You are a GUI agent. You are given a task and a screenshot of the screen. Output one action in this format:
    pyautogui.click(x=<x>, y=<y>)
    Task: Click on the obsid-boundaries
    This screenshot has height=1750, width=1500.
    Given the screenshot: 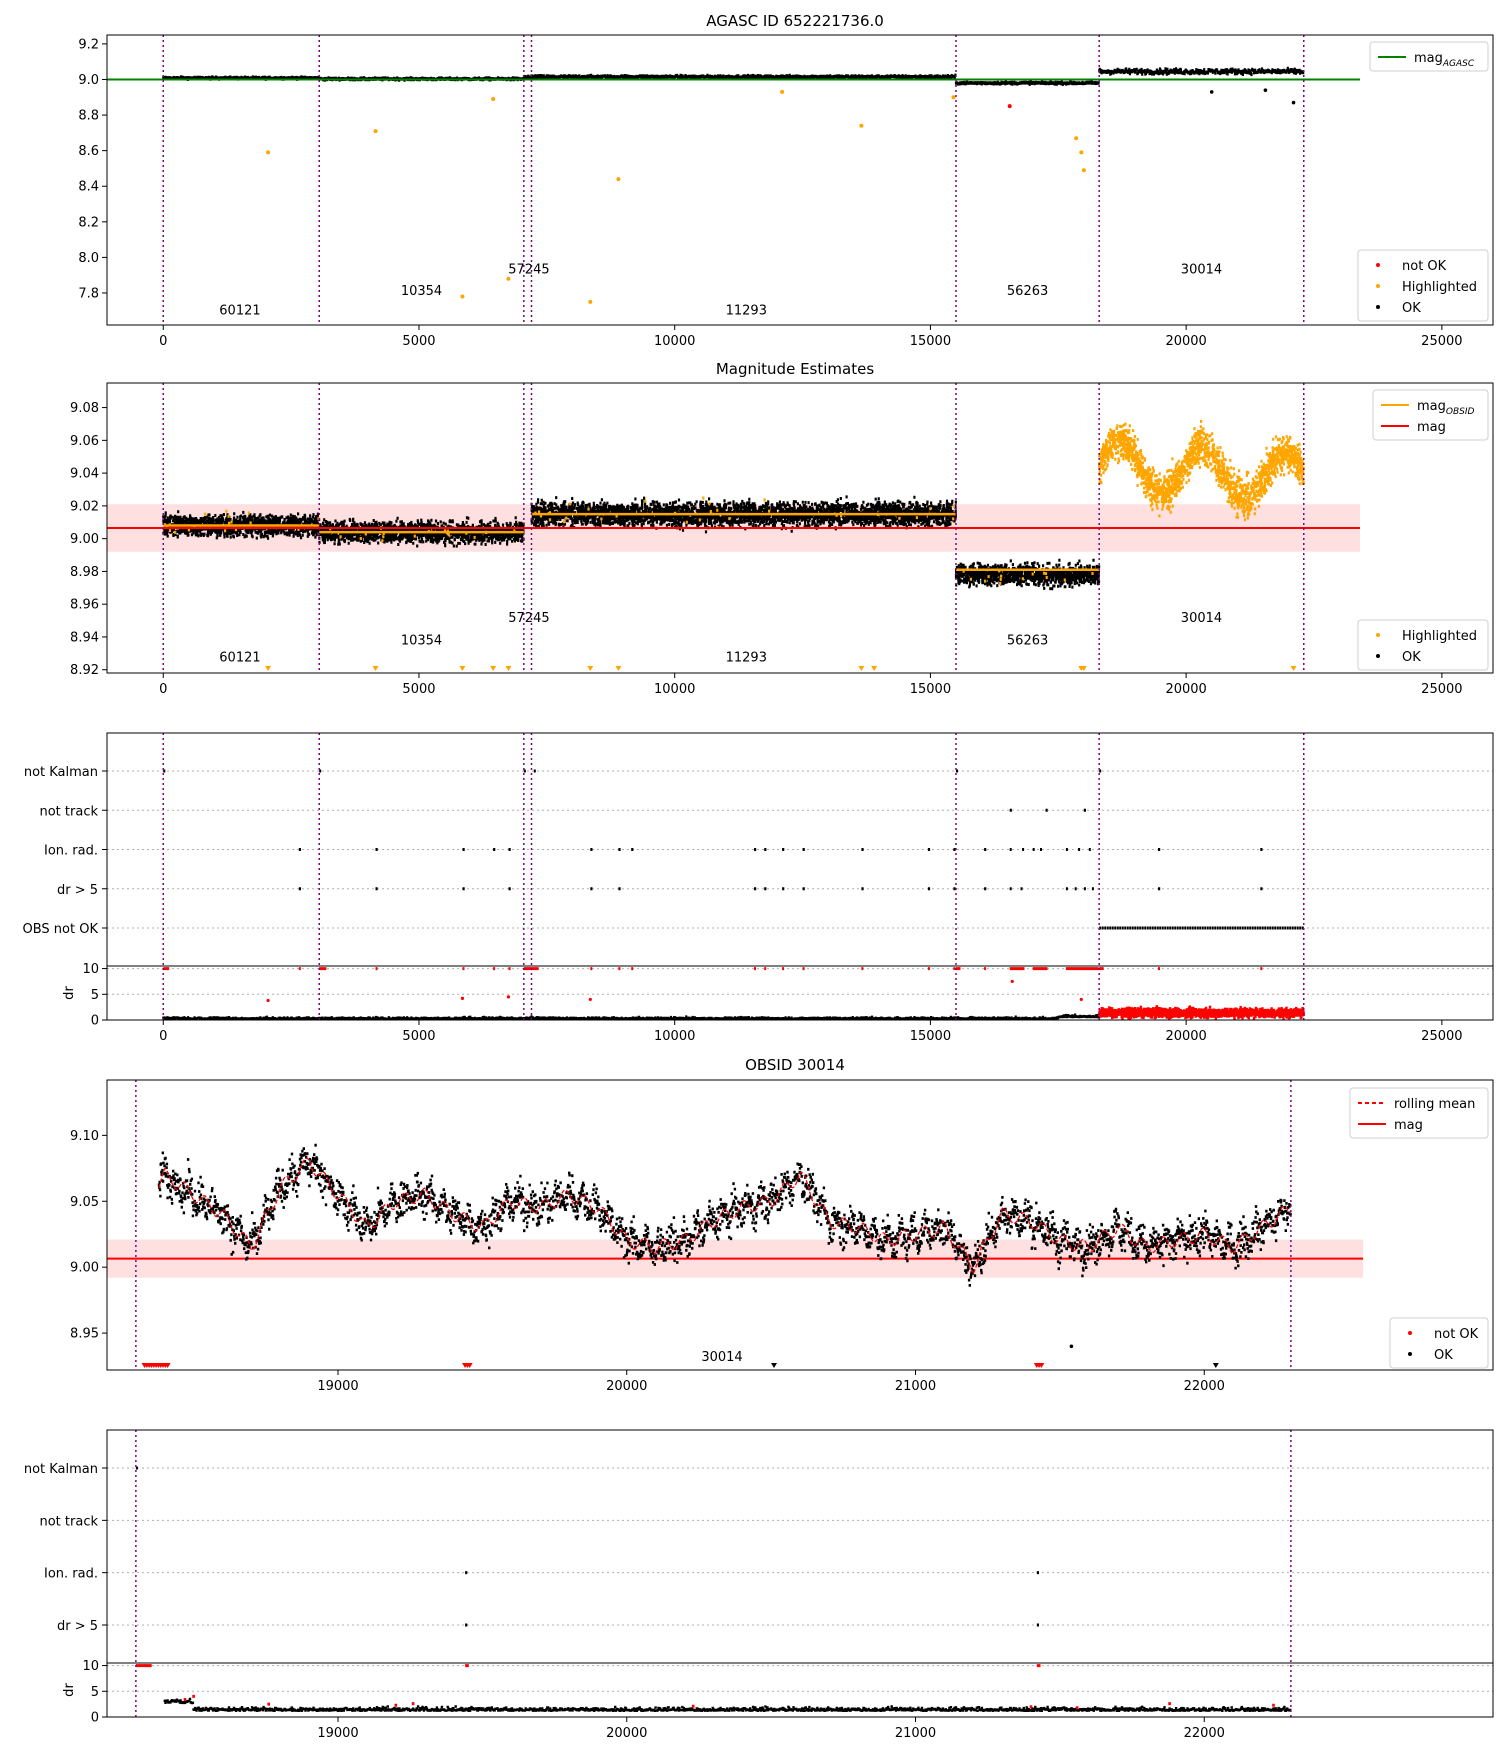 What is the action you would take?
    pyautogui.click(x=733, y=876)
    